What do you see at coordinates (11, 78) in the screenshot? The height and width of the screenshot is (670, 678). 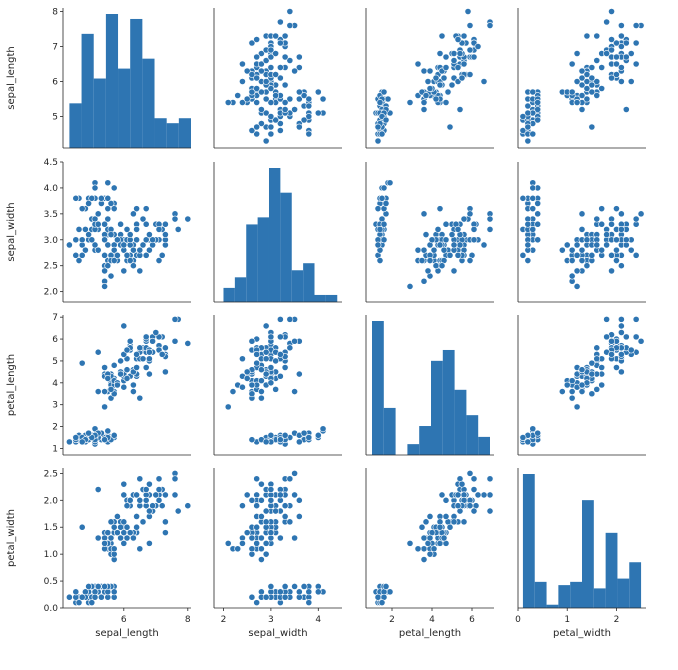 I see `y-axis-label: sepal_length` at bounding box center [11, 78].